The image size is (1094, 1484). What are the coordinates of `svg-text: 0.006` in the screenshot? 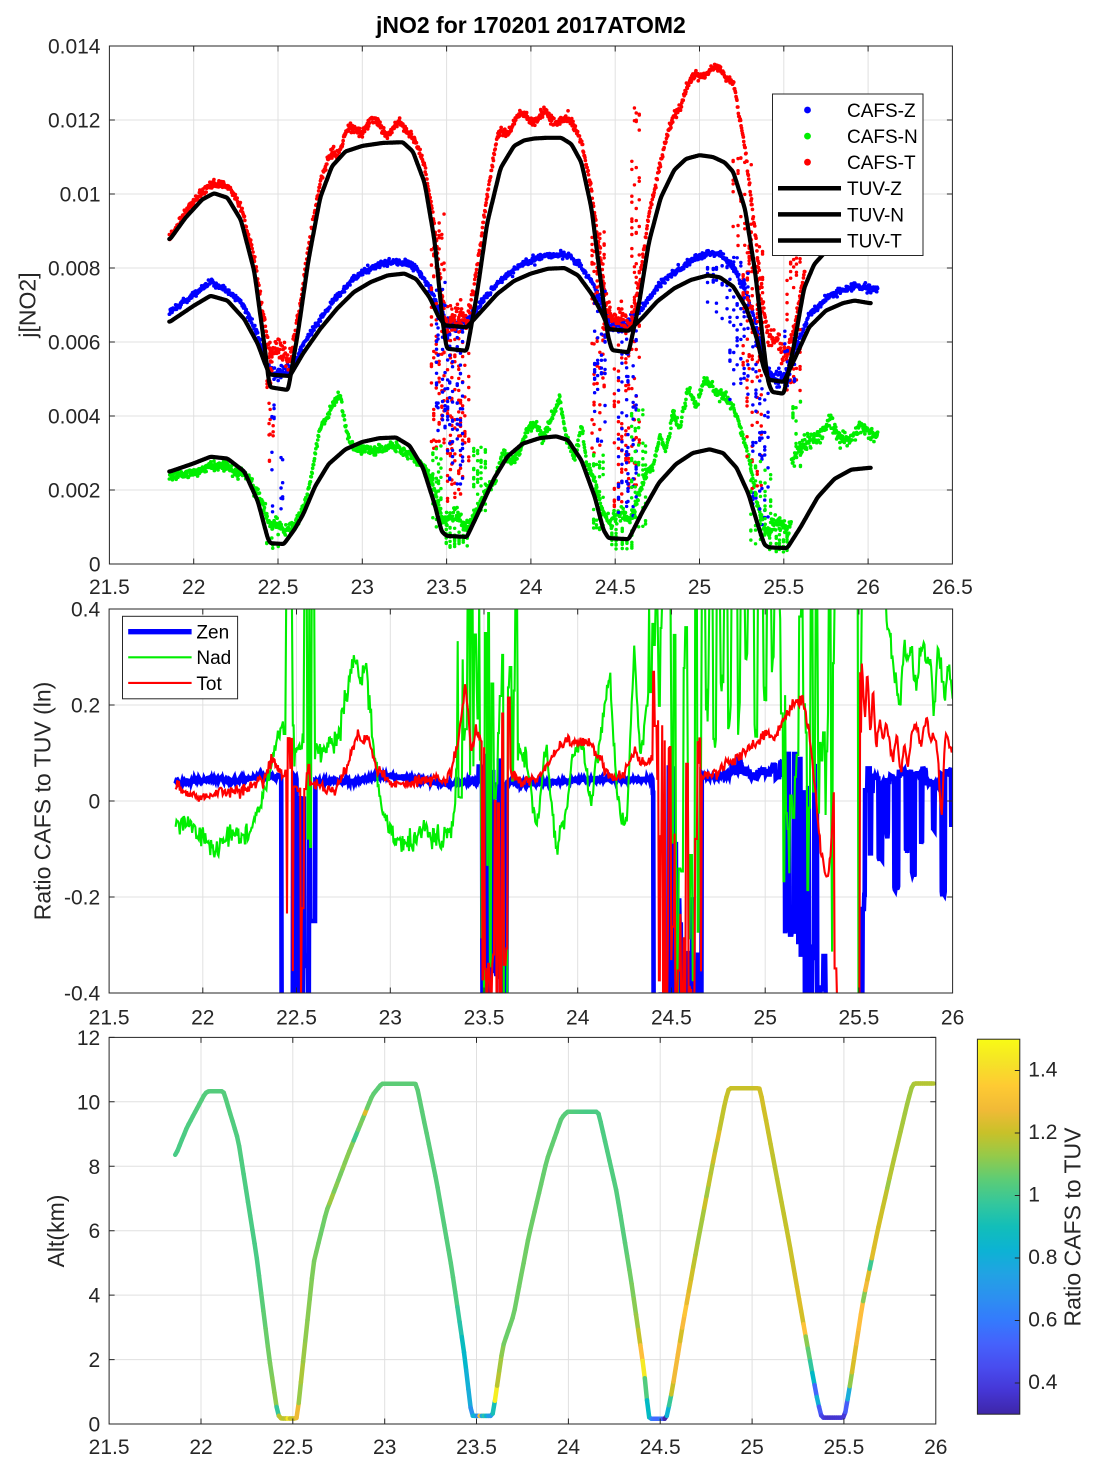 It's located at (74, 343).